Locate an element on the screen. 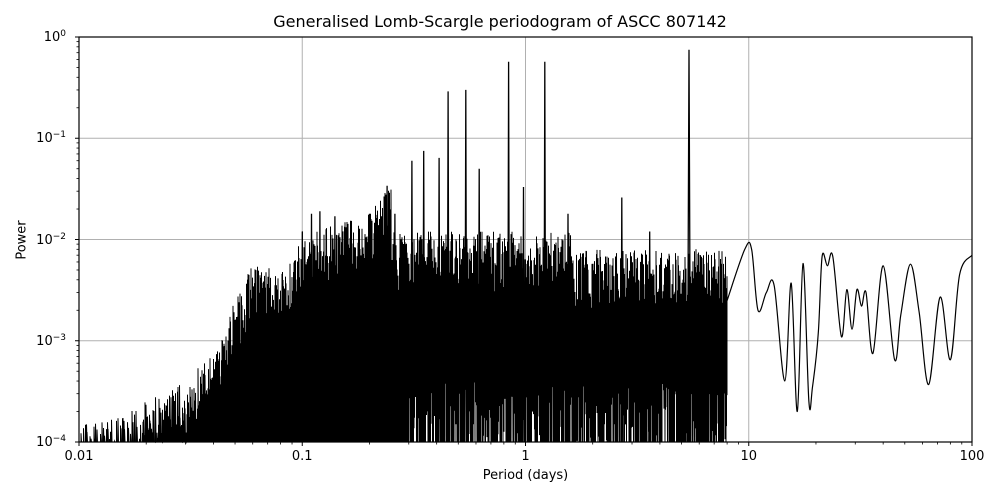  y-tick-label: 10⁻¹ is located at coordinates (51, 138).